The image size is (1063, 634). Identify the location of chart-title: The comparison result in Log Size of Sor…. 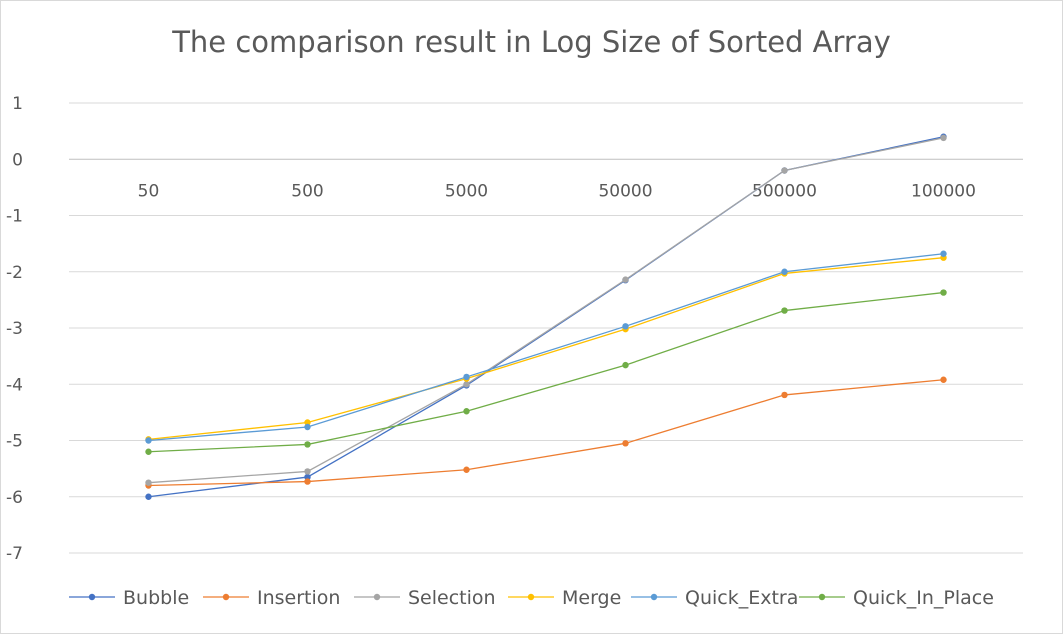
(531, 42).